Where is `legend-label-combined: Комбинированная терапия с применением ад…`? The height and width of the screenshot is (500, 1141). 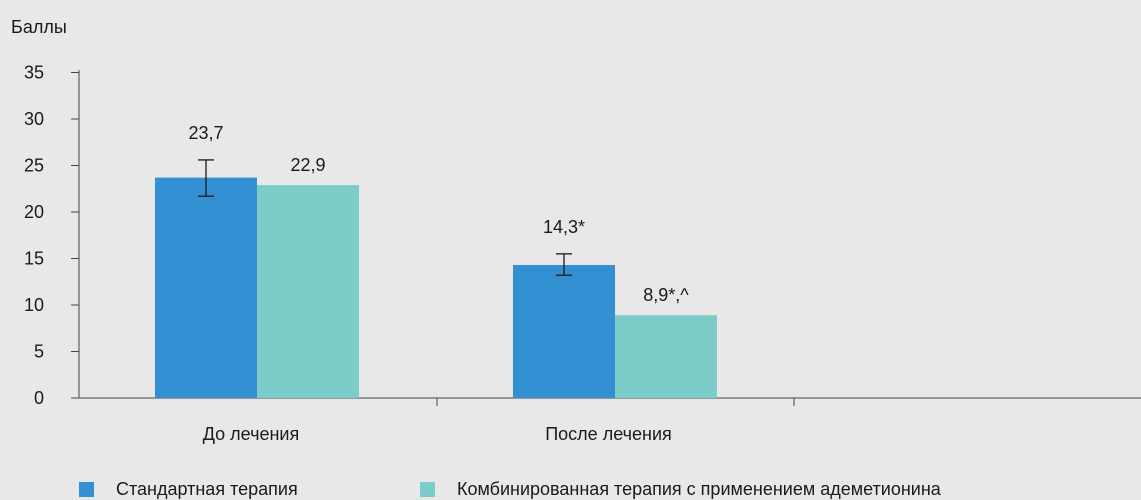 legend-label-combined: Комбинированная терапия с применением ад… is located at coordinates (699, 489).